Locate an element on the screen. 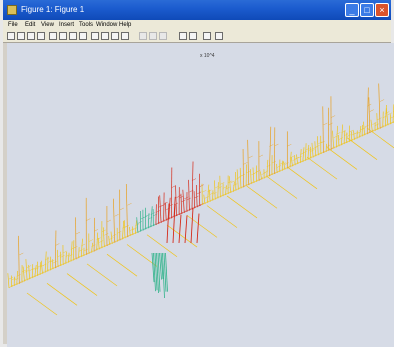  text-icon is located at coordinates (63, 36).